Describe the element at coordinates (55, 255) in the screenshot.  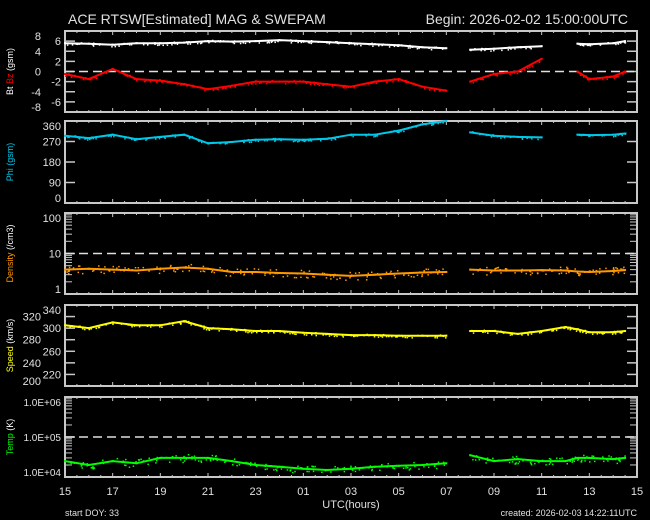
I see `y-tick-label: 10` at that location.